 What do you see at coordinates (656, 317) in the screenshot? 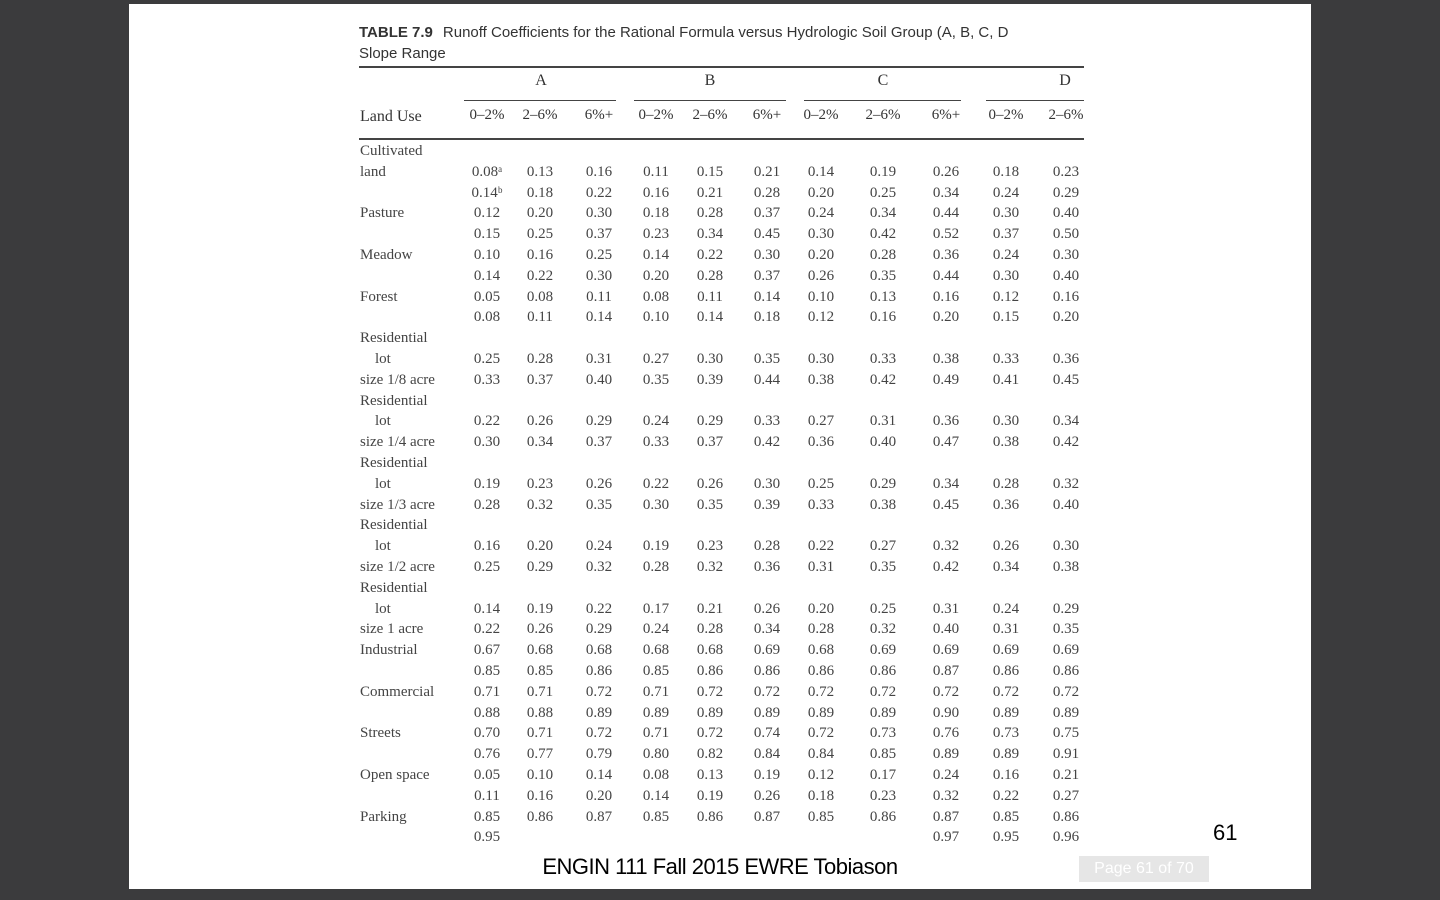
I see `coefficient-cell: 0.10` at bounding box center [656, 317].